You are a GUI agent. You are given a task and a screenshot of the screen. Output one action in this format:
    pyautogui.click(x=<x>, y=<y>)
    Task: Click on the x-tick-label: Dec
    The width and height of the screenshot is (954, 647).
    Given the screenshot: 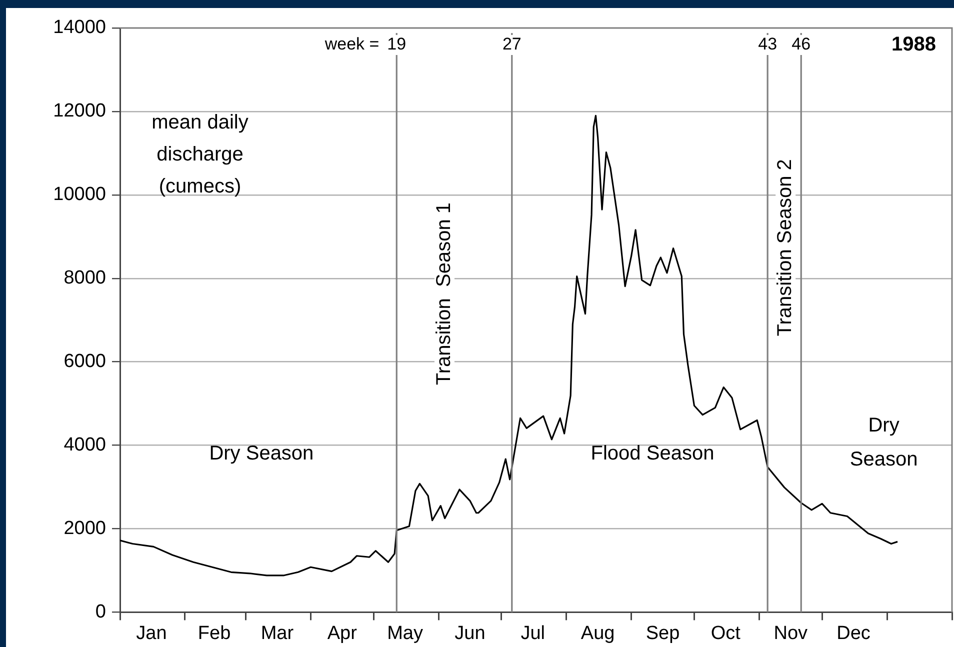 What is the action you would take?
    pyautogui.click(x=853, y=633)
    